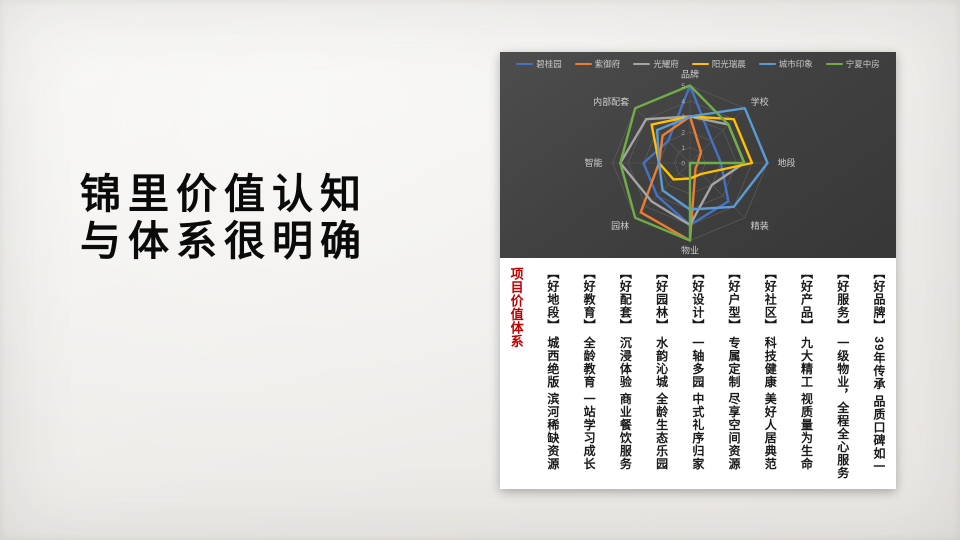  I want to click on tick-label: 4, so click(683, 102).